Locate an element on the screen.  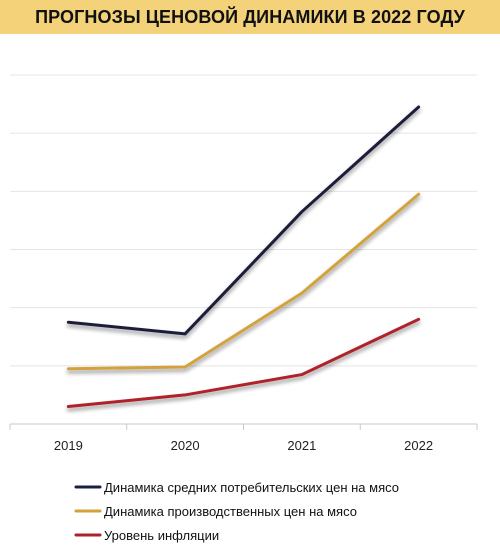
x-axis: 2019 2020 2021 2022 is located at coordinates (243, 438).